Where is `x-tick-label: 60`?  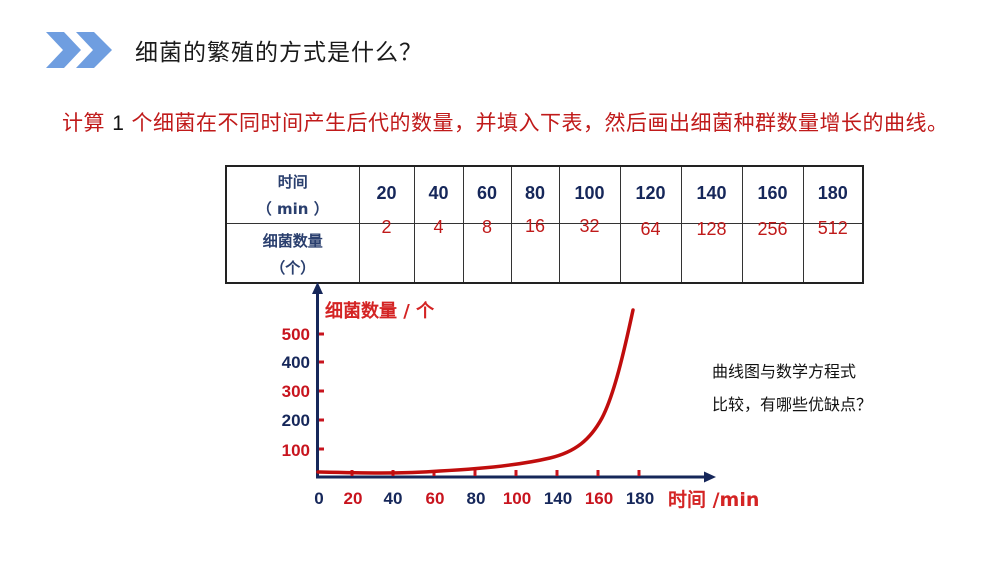
x-tick-label: 60 is located at coordinates (435, 498).